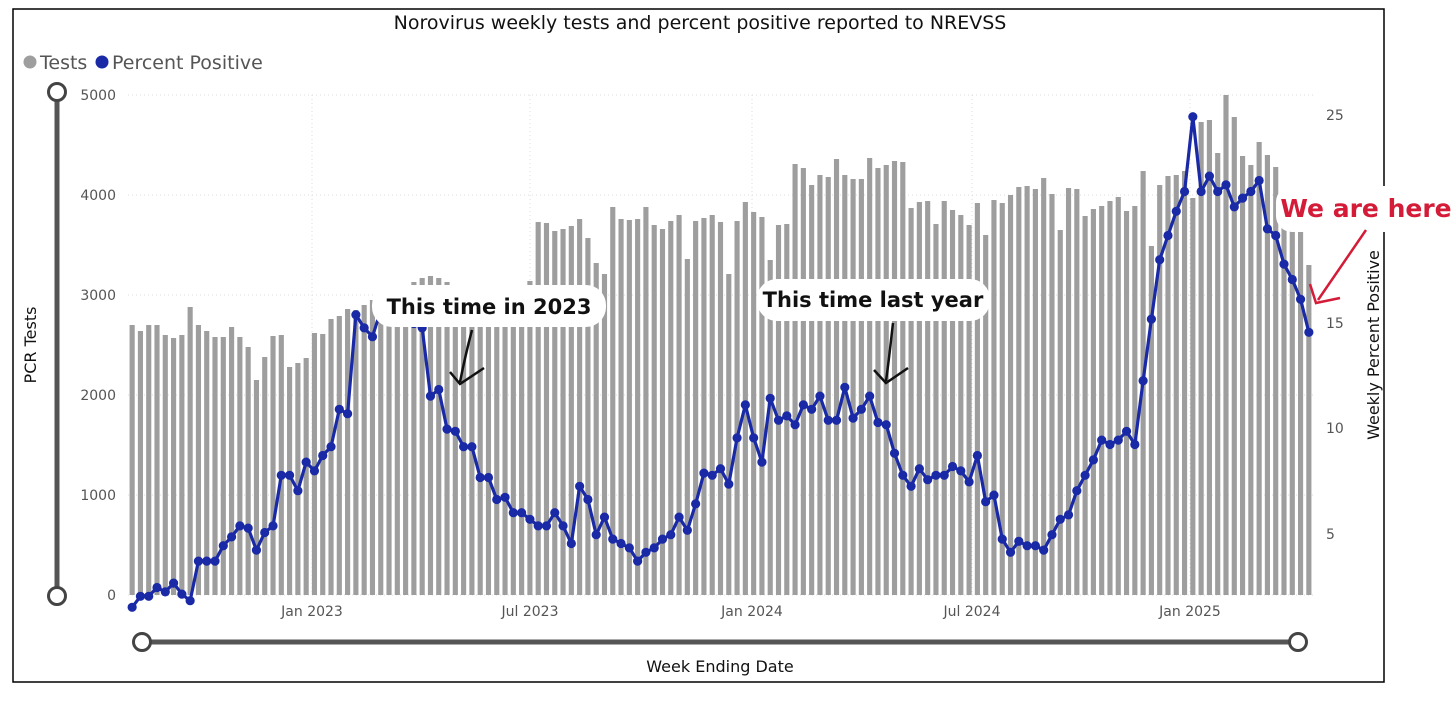 This screenshot has height=701, width=1456. Describe the element at coordinates (187, 63) in the screenshot. I see `legend-label-percent-positive: Percent Positive` at that location.